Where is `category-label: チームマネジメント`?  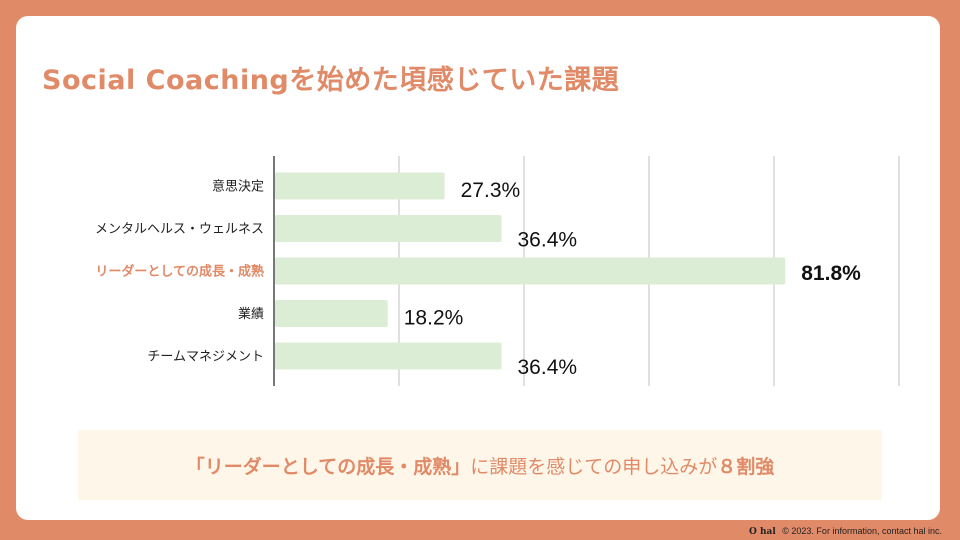
category-label: チームマネジメント is located at coordinates (205, 357).